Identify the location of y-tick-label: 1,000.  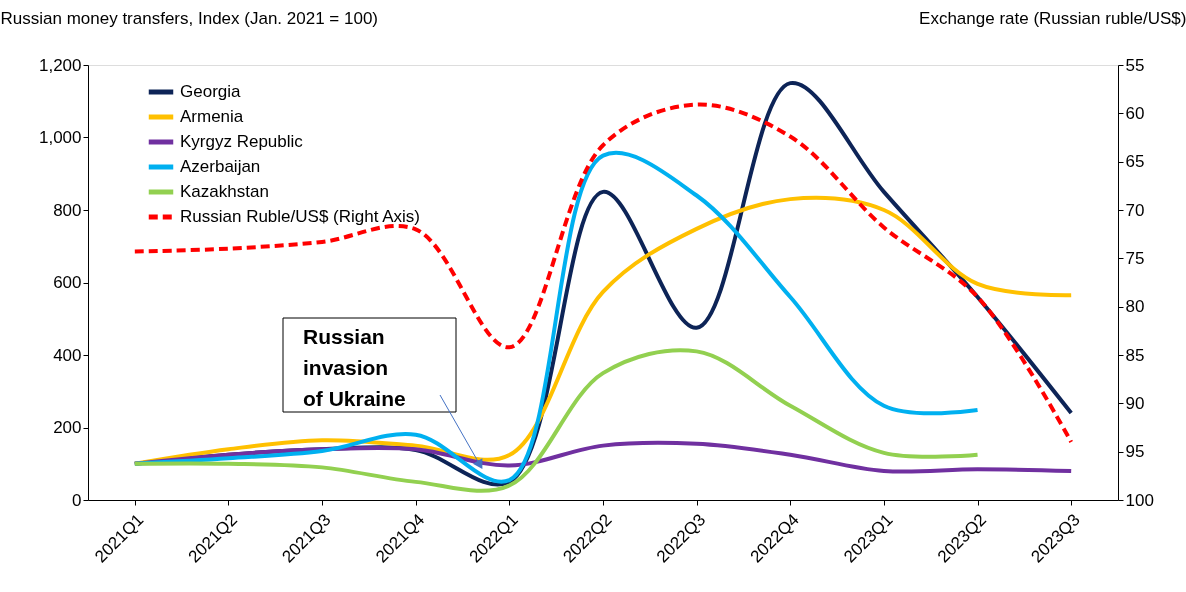
(60, 137).